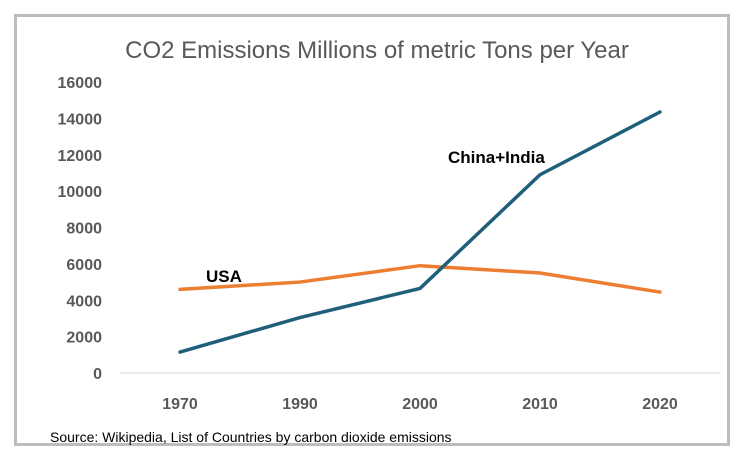  I want to click on y-axis-ticks: 0 2000 4000 6000 8000 10000 12000 14000 16000, so click(80, 229).